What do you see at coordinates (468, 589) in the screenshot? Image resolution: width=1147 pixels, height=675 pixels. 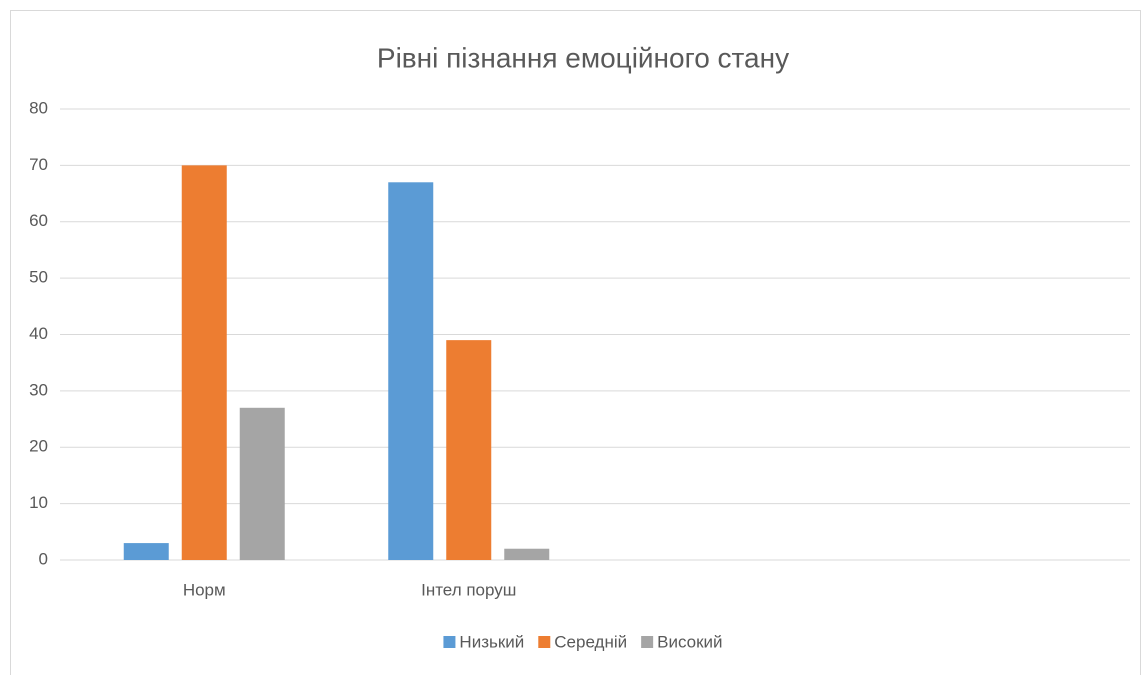 I see `x-tick-label: Інтел поруш` at bounding box center [468, 589].